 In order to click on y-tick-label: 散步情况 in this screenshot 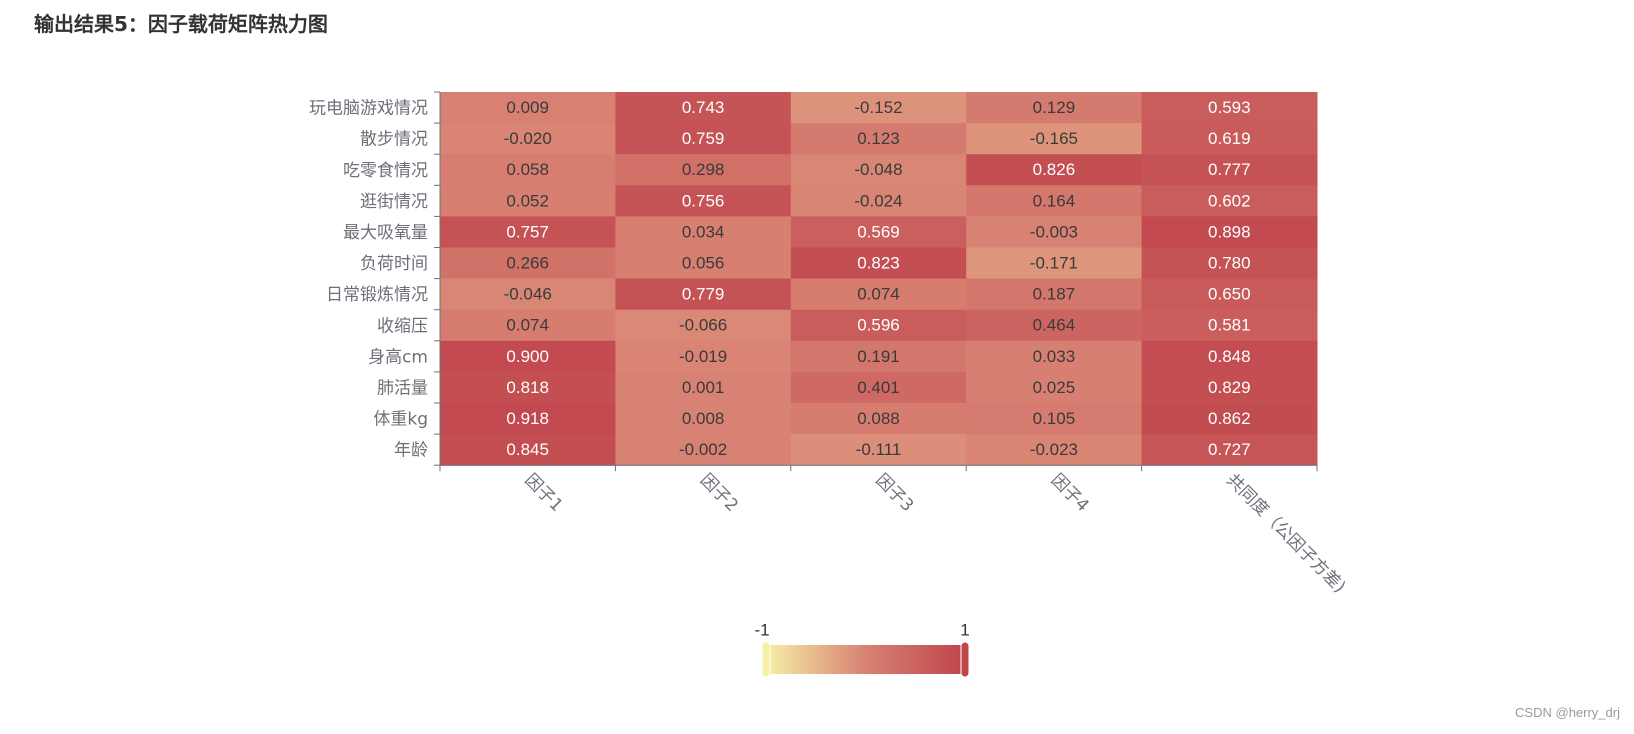, I will do `click(394, 140)`.